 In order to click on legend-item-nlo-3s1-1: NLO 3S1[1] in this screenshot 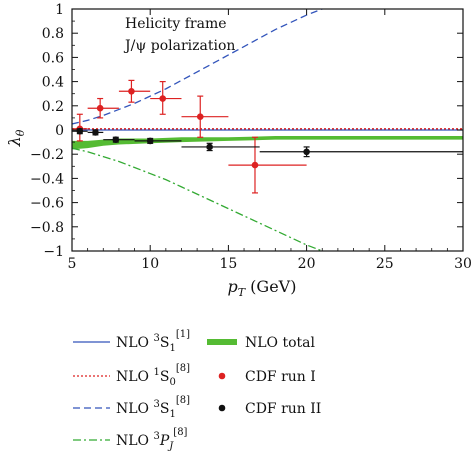, I will do `click(131, 341)`.